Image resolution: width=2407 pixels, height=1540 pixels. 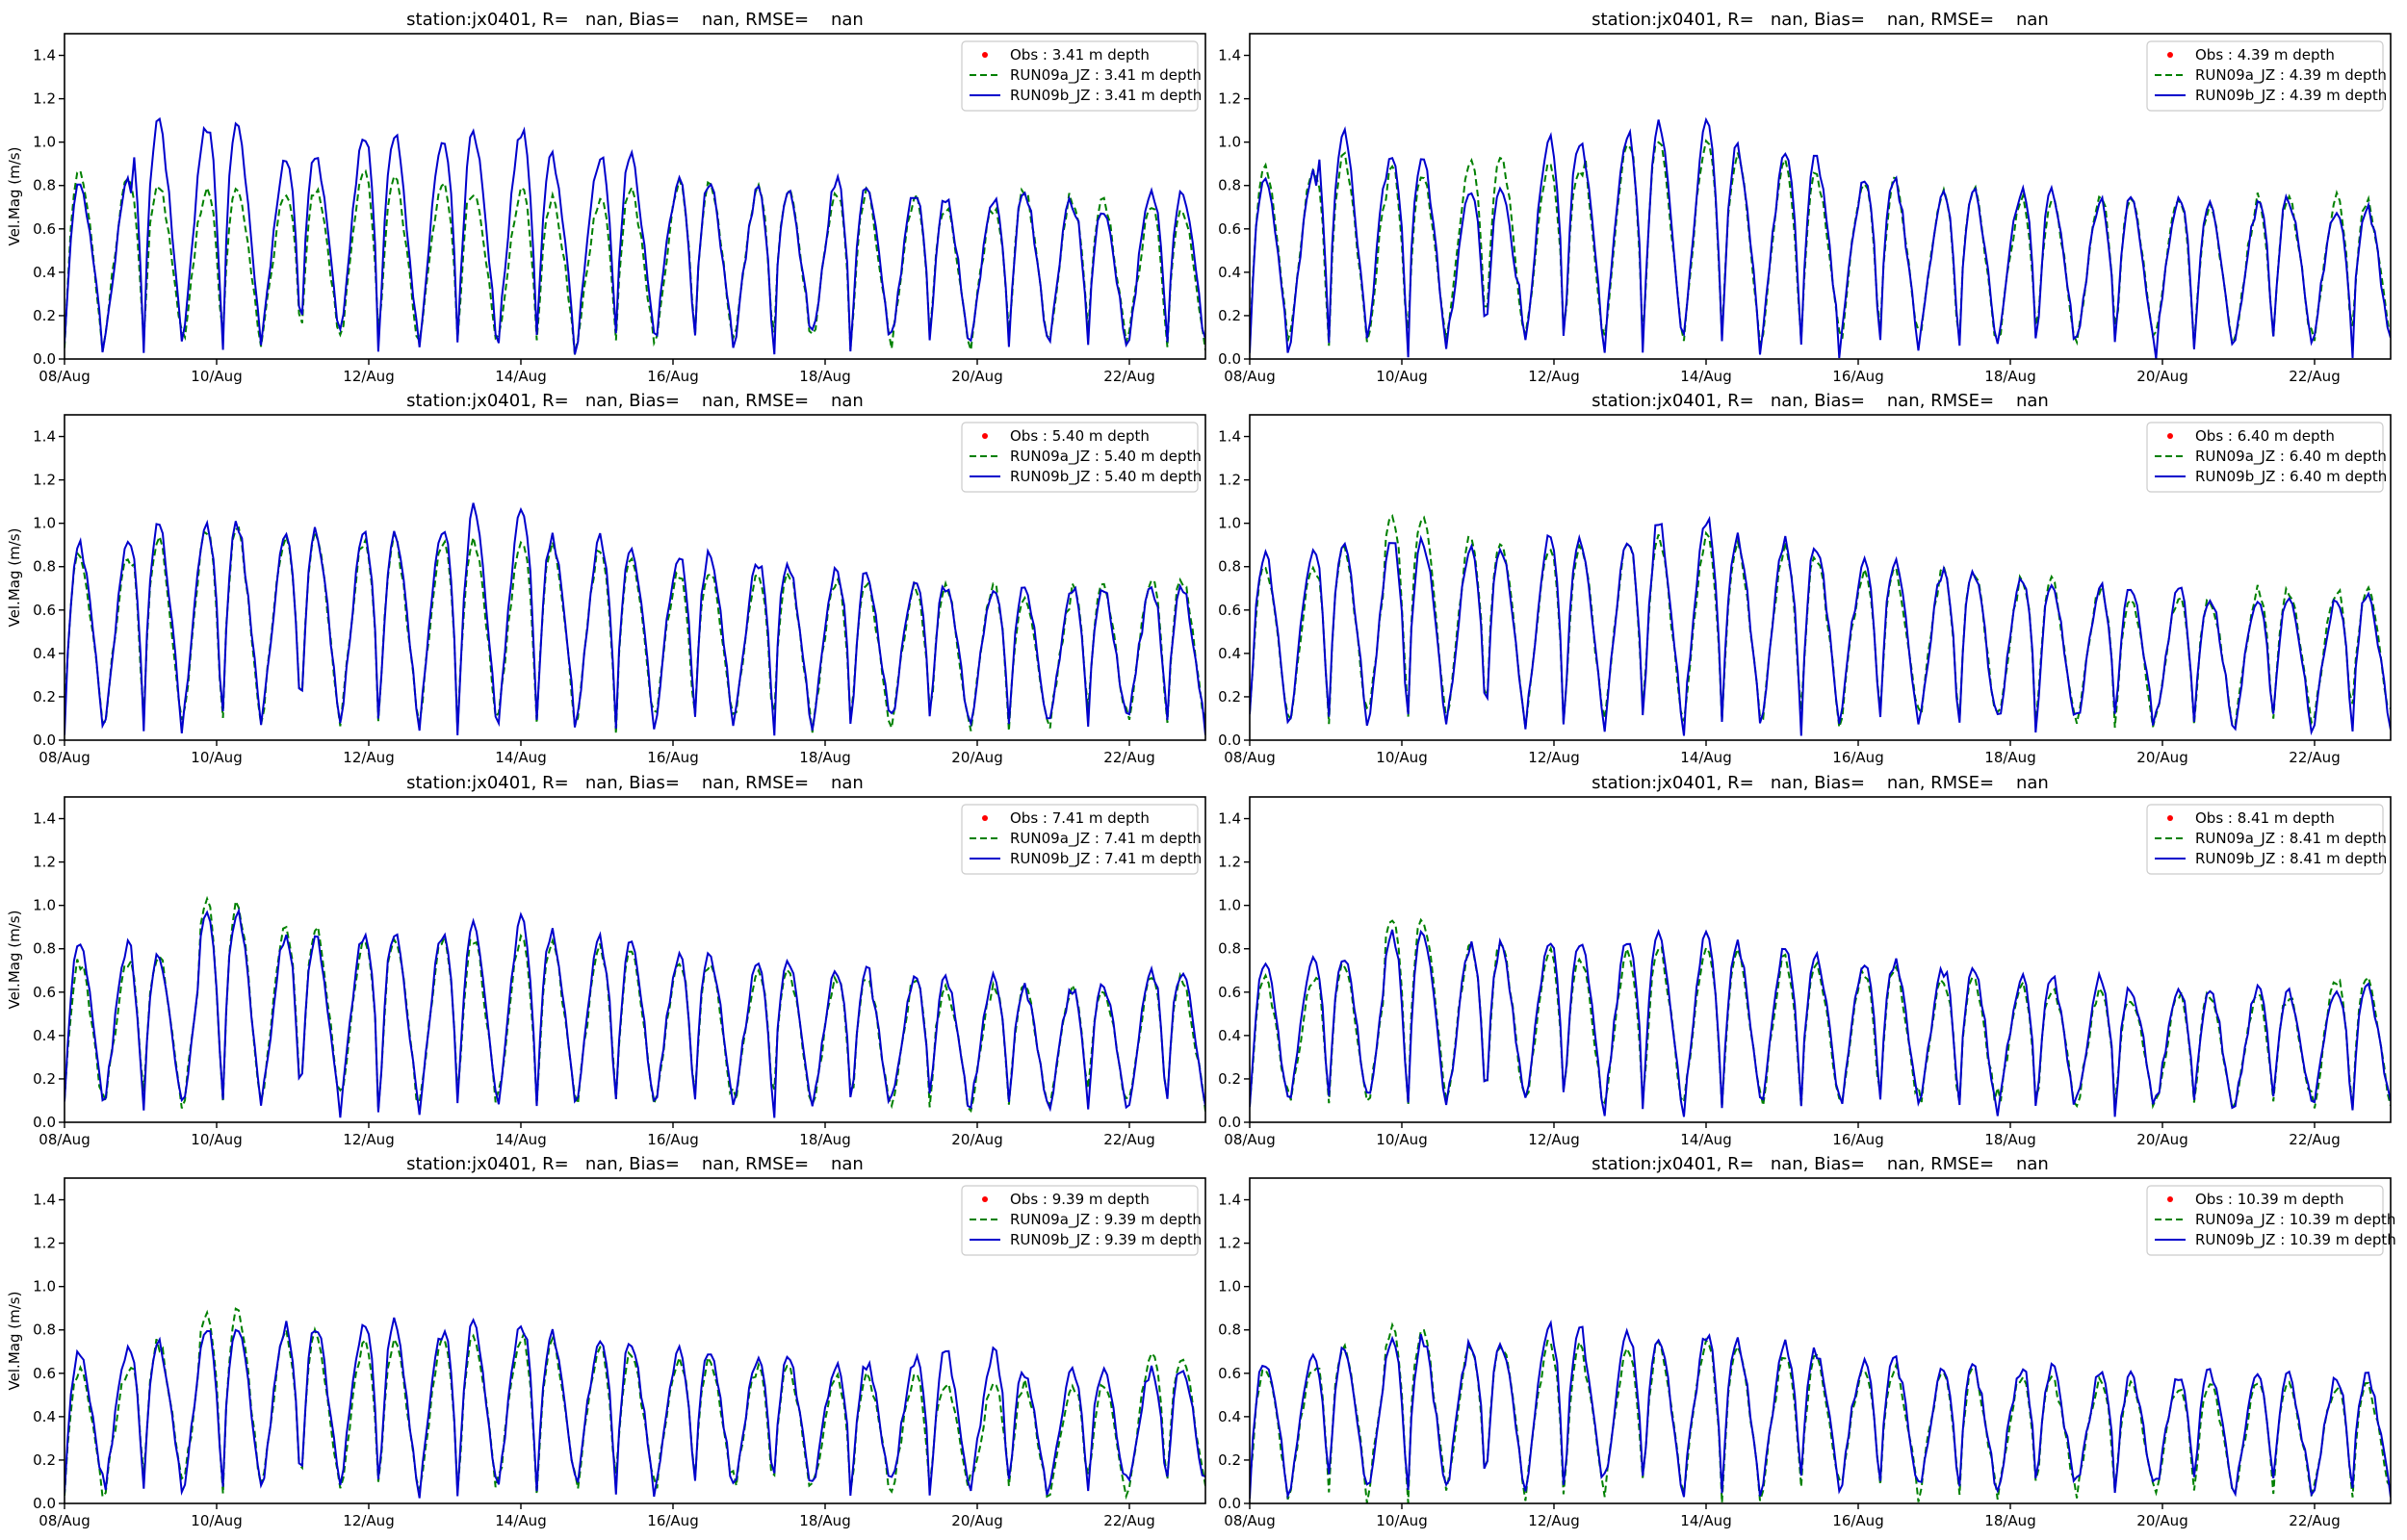 I want to click on legend-entry-label: RUN09b_JZ : 7.41 m depth, so click(x=1106, y=859).